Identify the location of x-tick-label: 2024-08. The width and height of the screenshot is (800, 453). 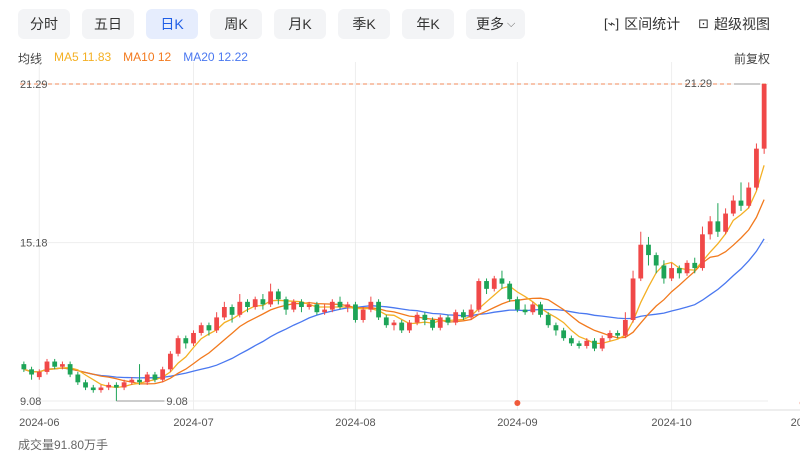
(355, 423).